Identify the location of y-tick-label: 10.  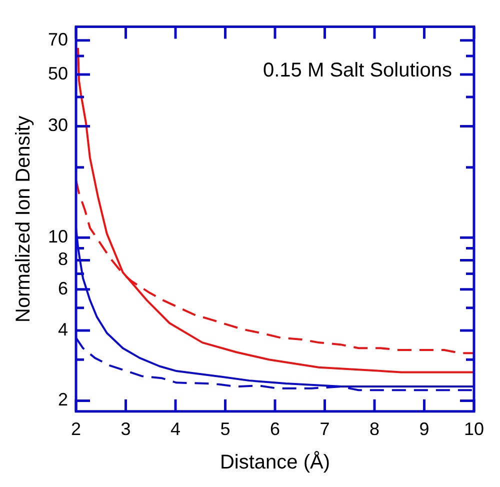
(58, 236).